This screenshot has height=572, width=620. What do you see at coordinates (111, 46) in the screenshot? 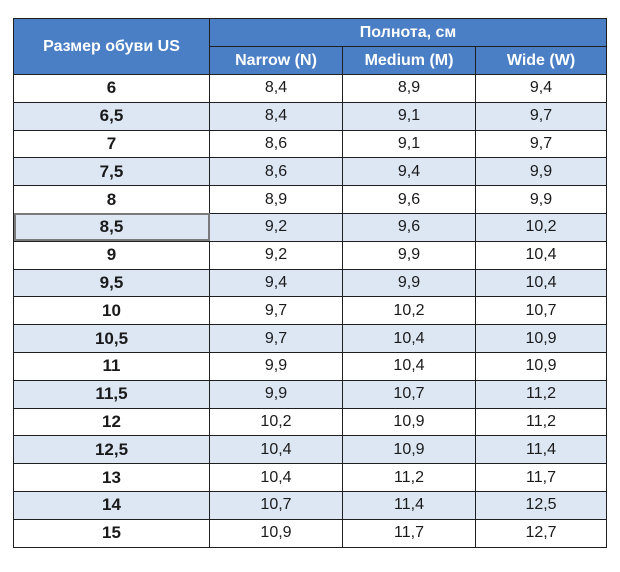
I see `size-column-header: Размер обуви US` at bounding box center [111, 46].